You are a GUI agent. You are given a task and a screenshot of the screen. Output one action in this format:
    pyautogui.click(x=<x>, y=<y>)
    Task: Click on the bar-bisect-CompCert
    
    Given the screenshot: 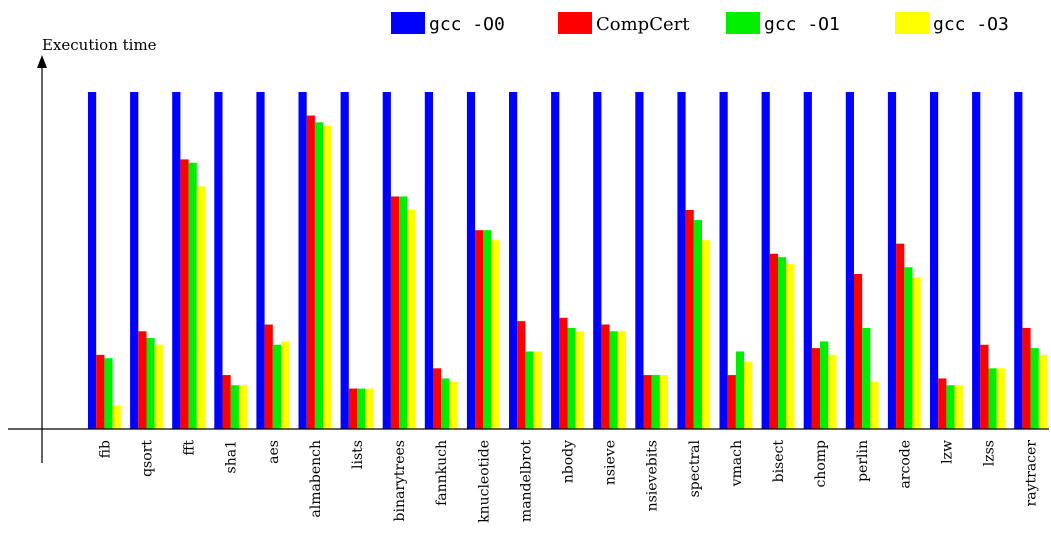 What is the action you would take?
    pyautogui.click(x=773, y=341)
    